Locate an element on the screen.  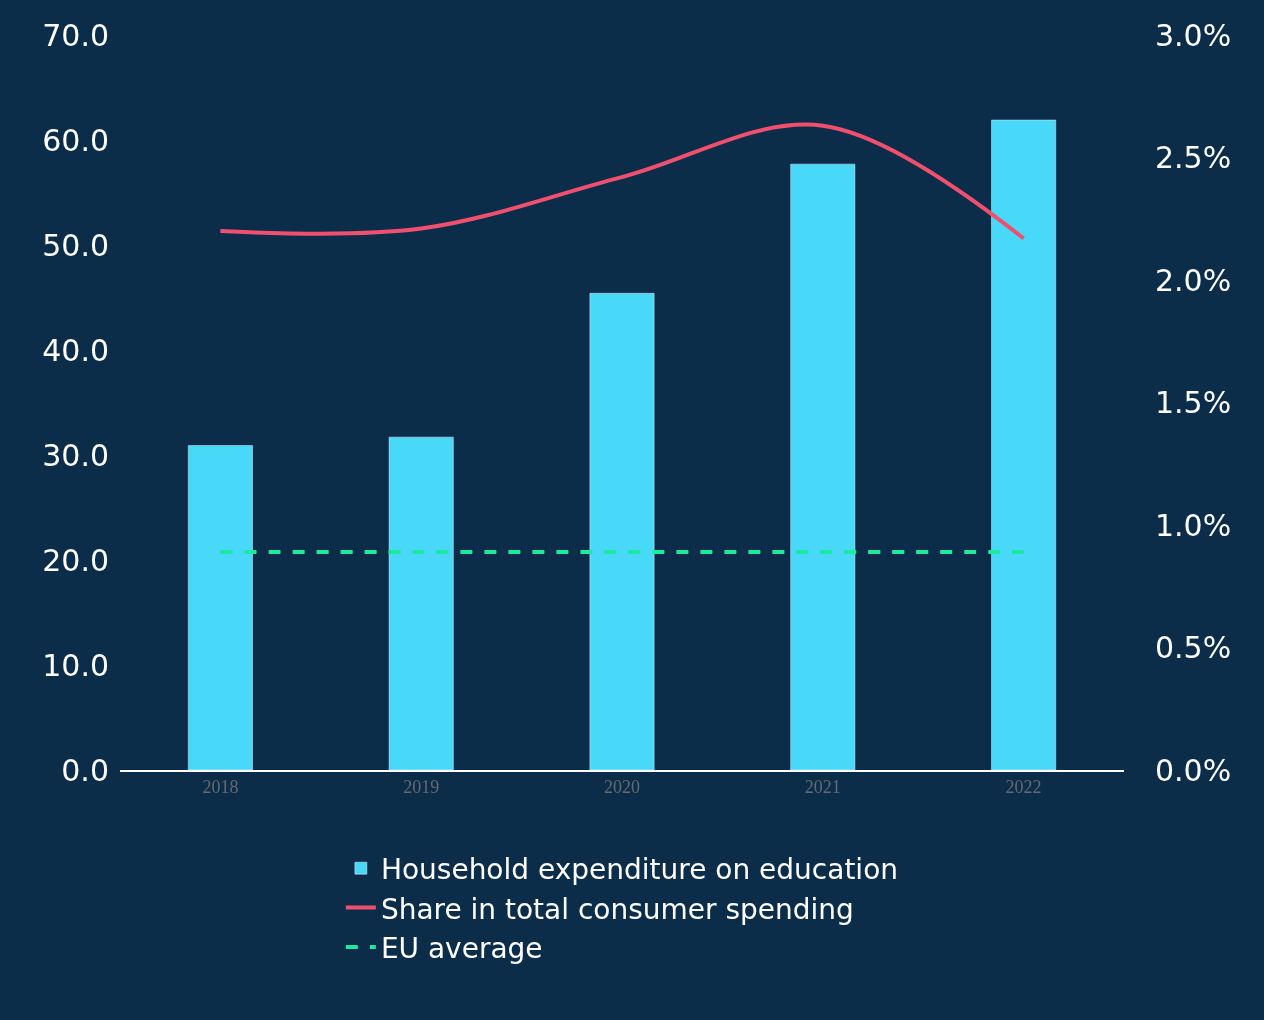
legend-label: EU average is located at coordinates (461, 948).